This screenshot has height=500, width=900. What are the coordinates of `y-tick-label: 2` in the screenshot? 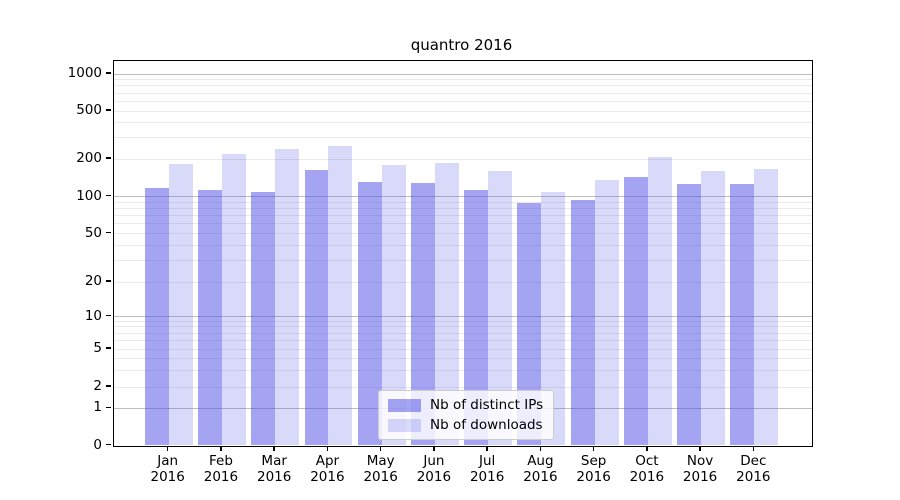 It's located at (97, 386).